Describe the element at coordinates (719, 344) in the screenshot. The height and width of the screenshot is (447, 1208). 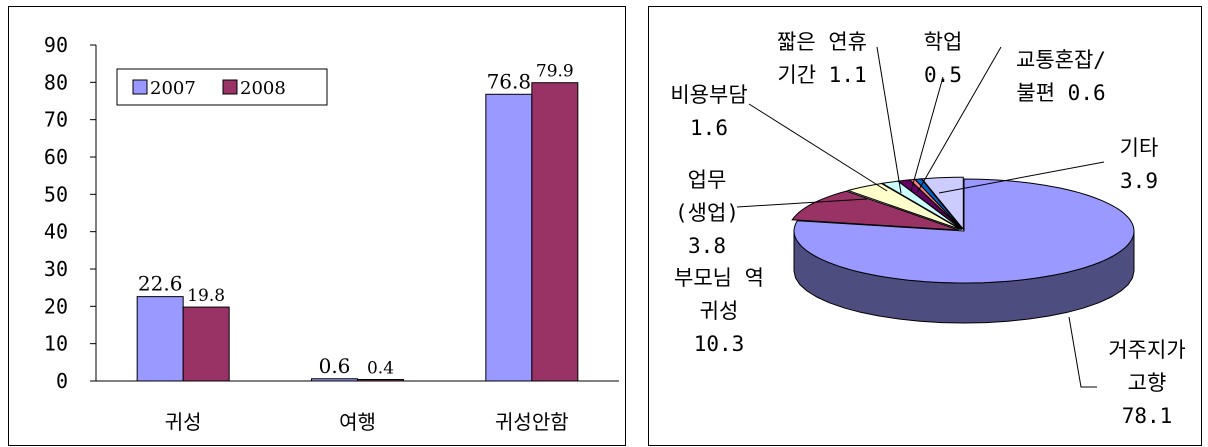
I see `slice-label: 10.3` at that location.